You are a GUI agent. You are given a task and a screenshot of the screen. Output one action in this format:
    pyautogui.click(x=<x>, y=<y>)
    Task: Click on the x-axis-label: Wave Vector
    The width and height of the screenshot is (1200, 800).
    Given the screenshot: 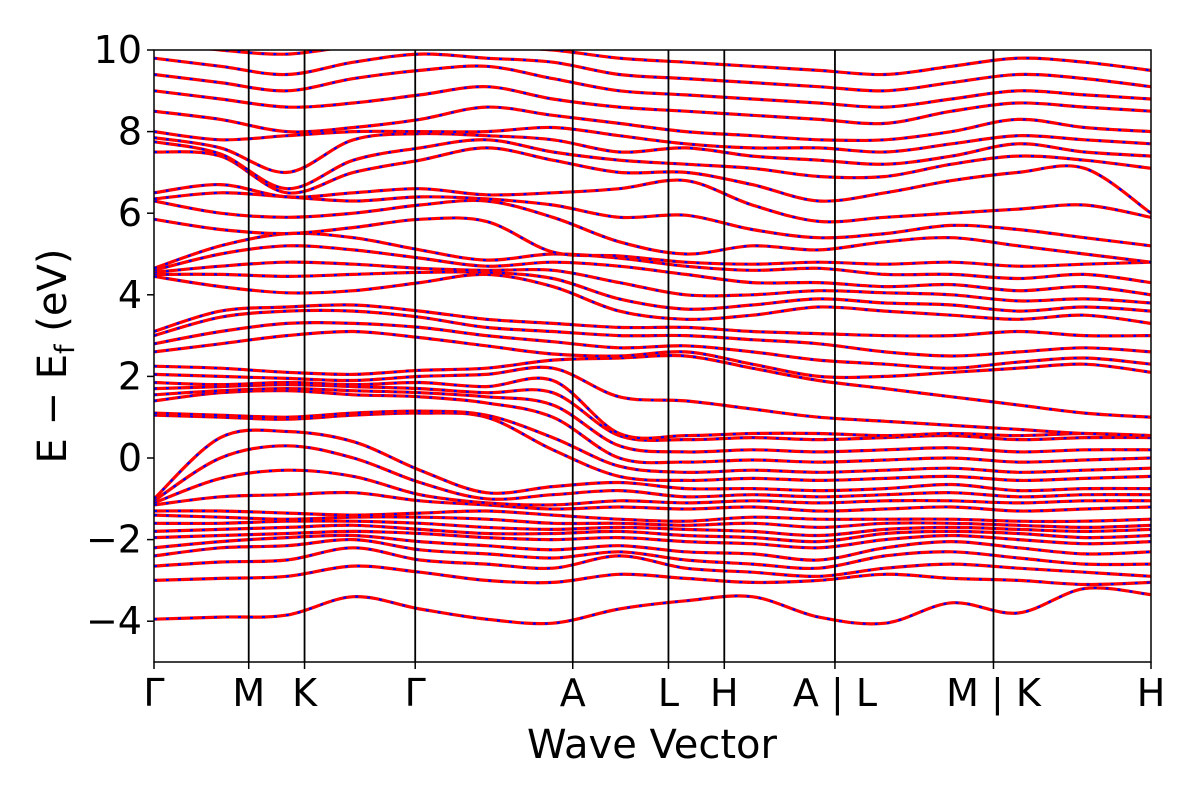 What is the action you would take?
    pyautogui.click(x=652, y=745)
    